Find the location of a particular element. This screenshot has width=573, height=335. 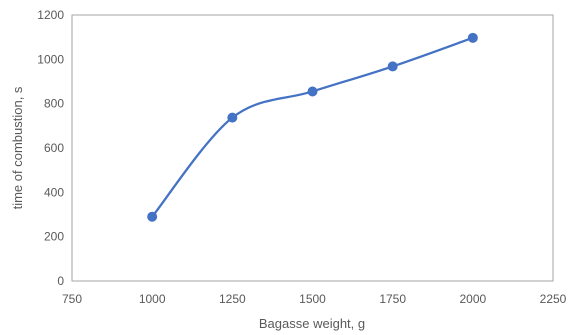

y-tick-label: 400 is located at coordinates (54, 192).